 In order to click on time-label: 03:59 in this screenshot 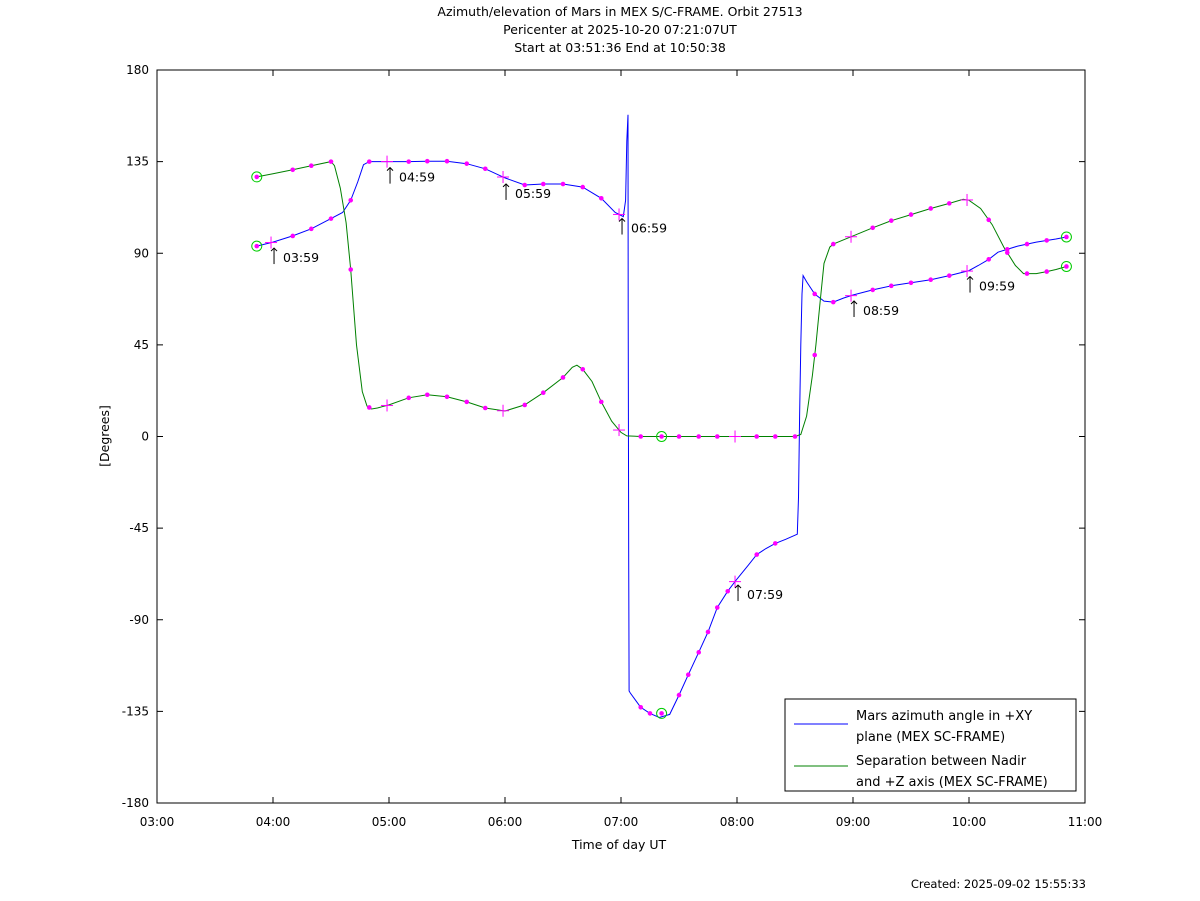, I will do `click(301, 257)`.